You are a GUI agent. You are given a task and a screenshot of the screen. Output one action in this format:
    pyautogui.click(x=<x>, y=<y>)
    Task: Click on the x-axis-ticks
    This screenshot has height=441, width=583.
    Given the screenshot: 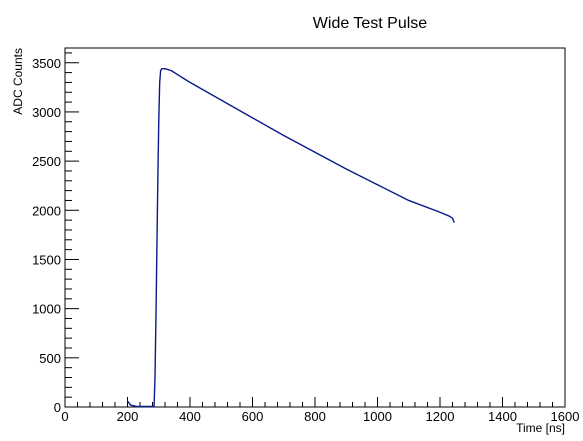 What is the action you would take?
    pyautogui.click(x=315, y=402)
    